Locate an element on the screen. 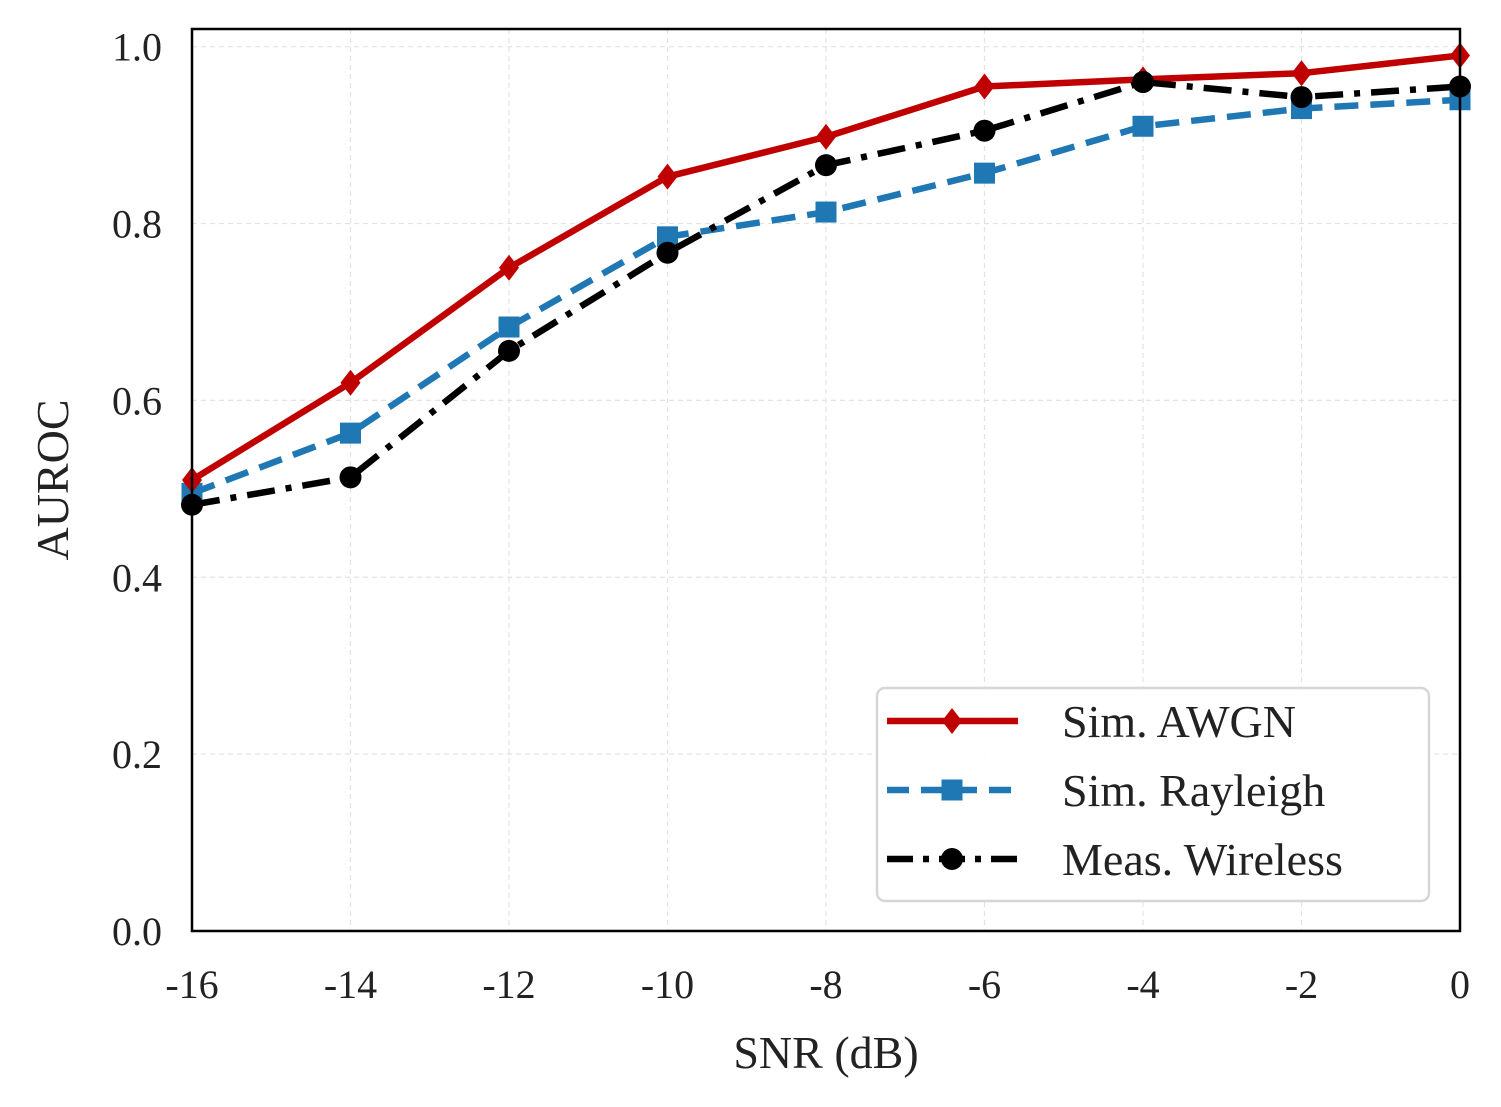 Image resolution: width=1501 pixels, height=1107 pixels. legend: Sim. AWGN Sim. Rayleigh Meas. Wireless is located at coordinates (1153, 794).